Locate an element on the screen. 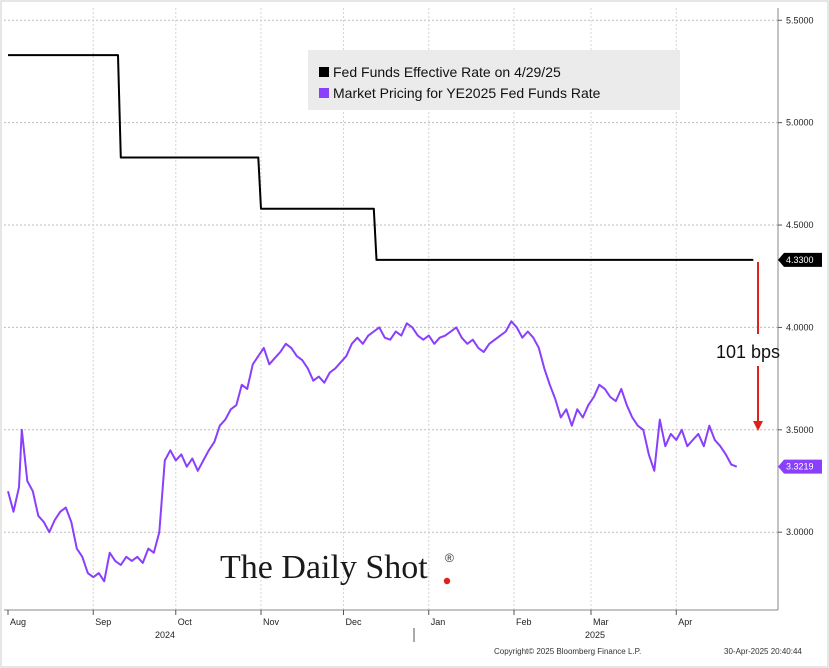 Image resolution: width=829 pixels, height=668 pixels. y-tick-label: 3.0000 is located at coordinates (800, 532).